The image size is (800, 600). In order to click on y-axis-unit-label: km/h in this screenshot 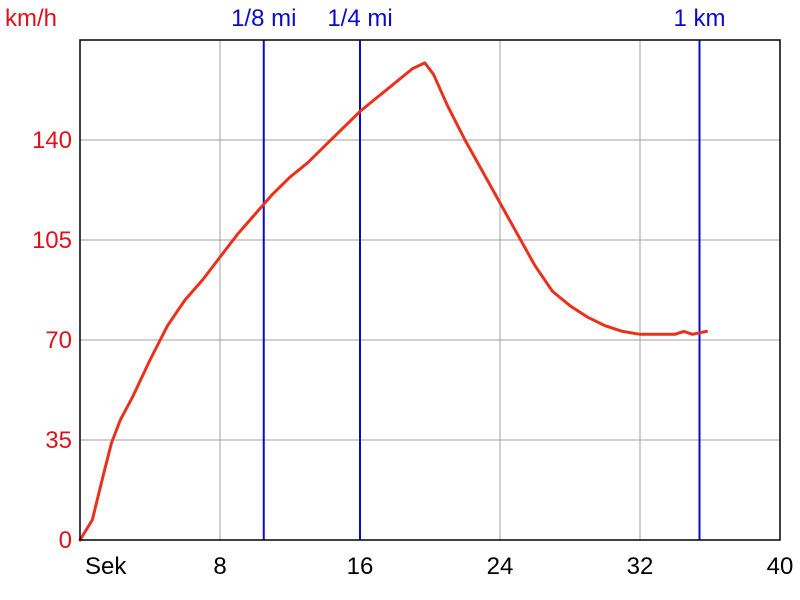, I will do `click(31, 18)`.